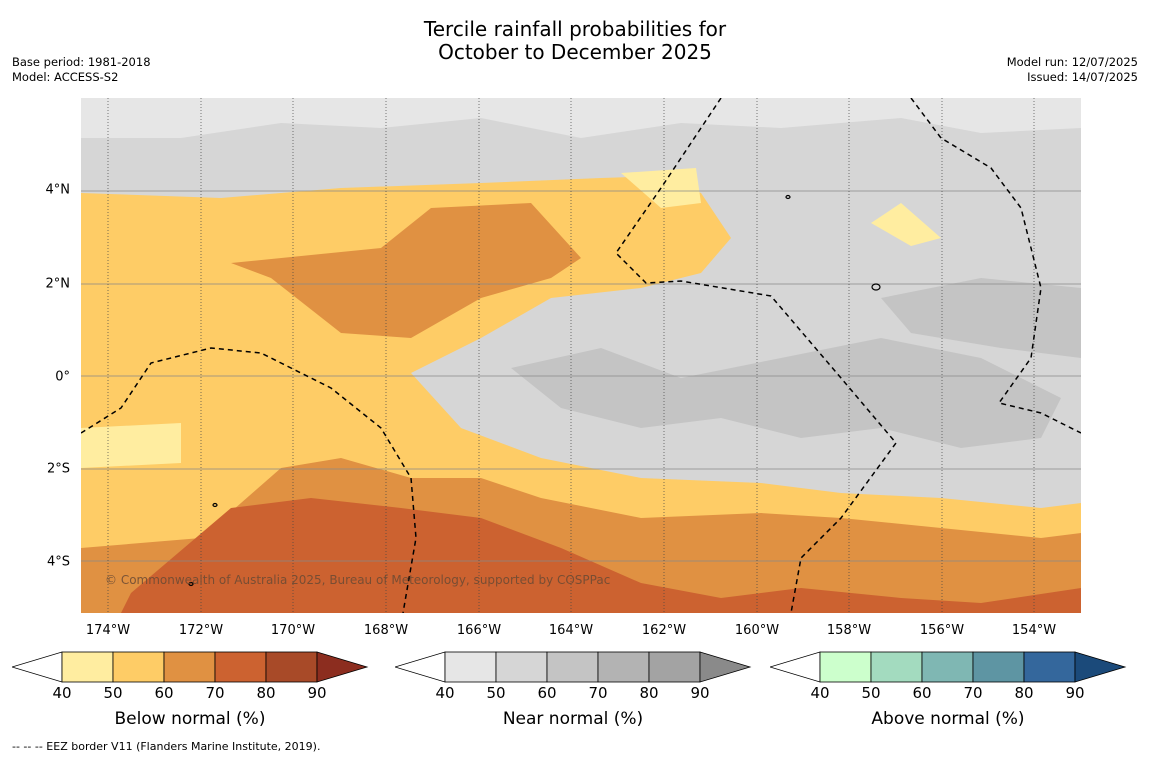  I want to click on colorbar-below-normal, so click(192, 667).